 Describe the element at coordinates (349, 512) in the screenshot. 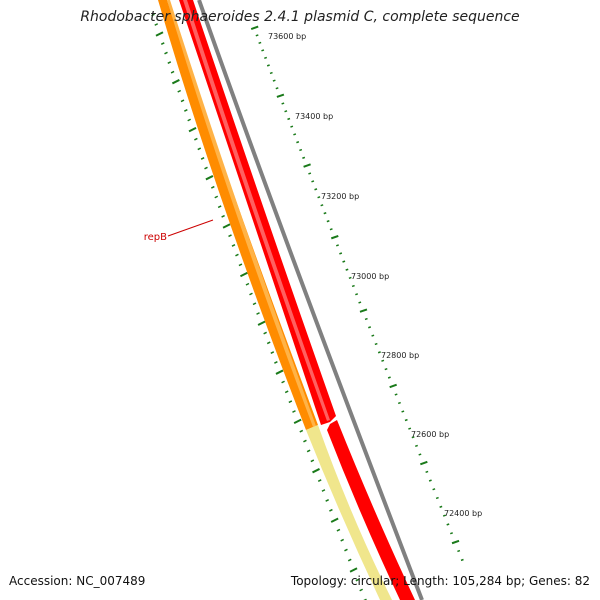

I see `reverse-gene-pale` at that location.